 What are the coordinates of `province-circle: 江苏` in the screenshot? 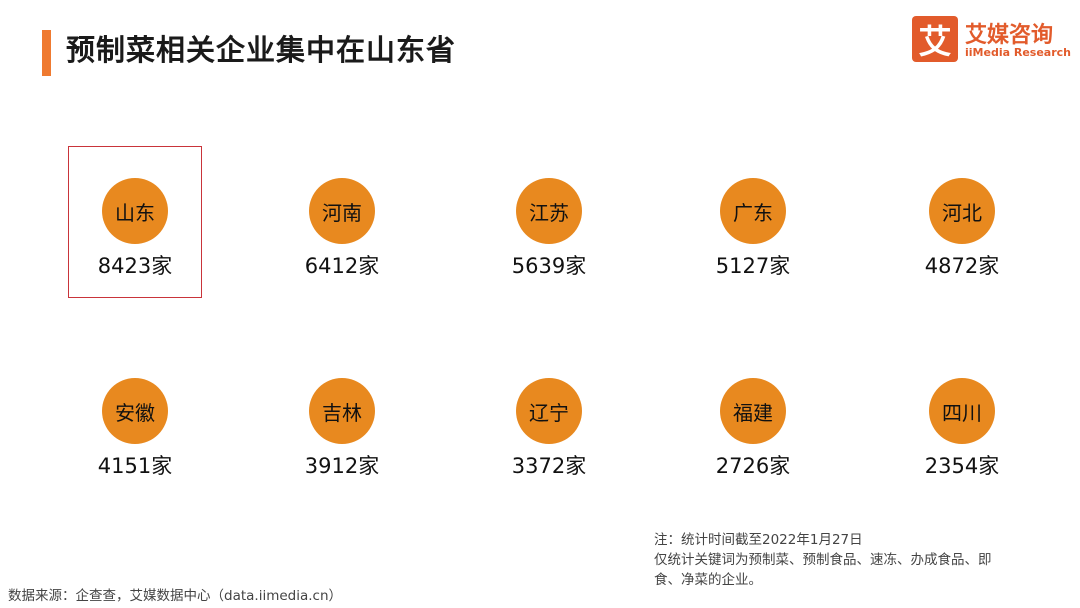 It's located at (549, 211).